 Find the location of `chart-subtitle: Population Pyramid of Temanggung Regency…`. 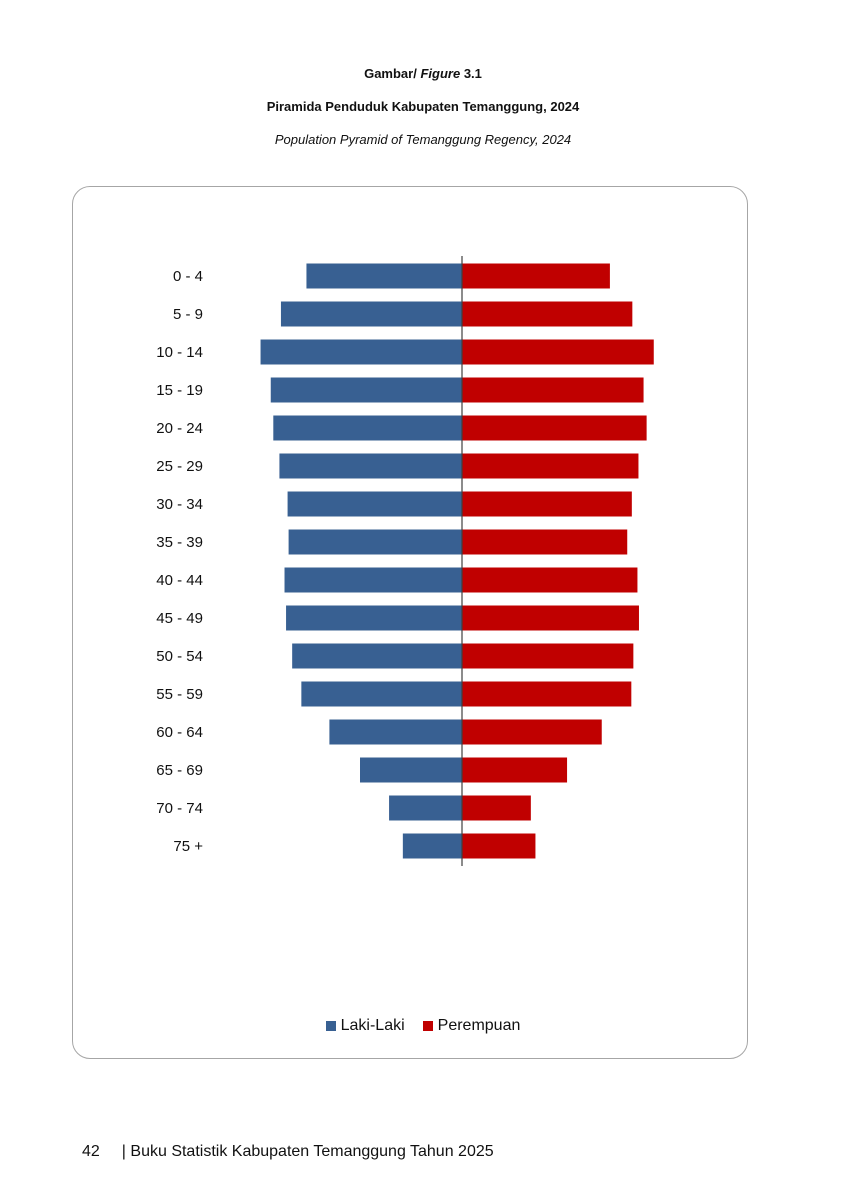

chart-subtitle: Population Pyramid of Temanggung Regency… is located at coordinates (423, 139).